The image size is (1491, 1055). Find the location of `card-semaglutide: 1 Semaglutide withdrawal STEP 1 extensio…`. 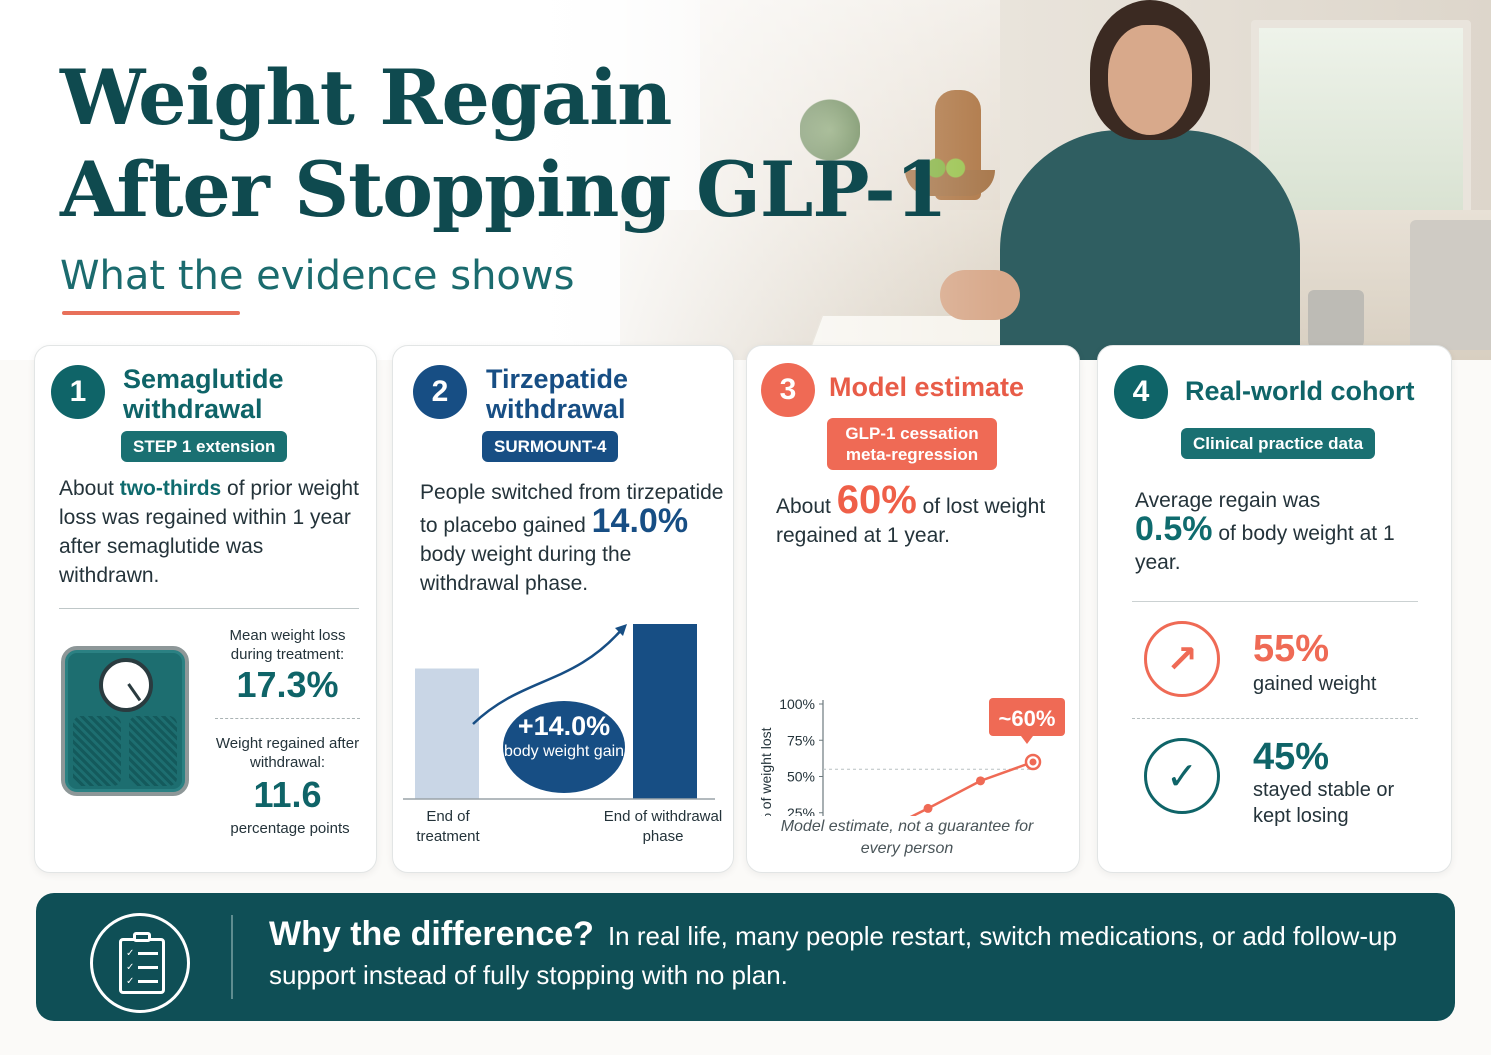

card-semaglutide: 1 Semaglutide withdrawal STEP 1 extensio… is located at coordinates (205, 609).